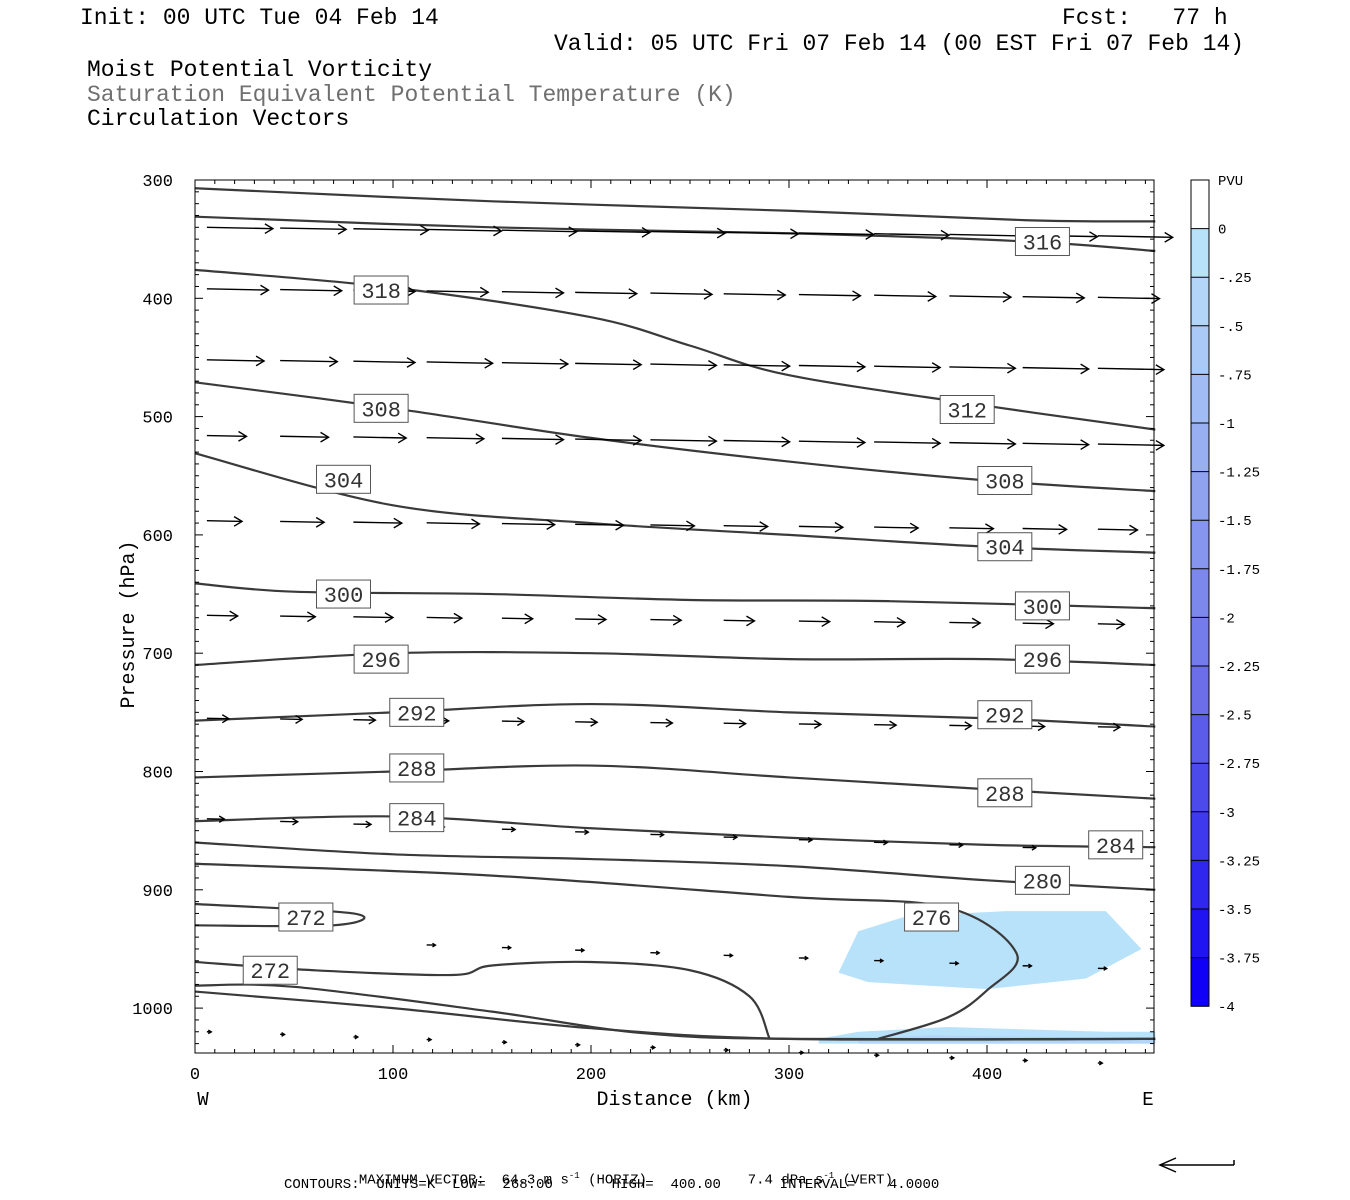 The height and width of the screenshot is (1200, 1350). What do you see at coordinates (152, 1010) in the screenshot?
I see `y-tick-label: 1000` at bounding box center [152, 1010].